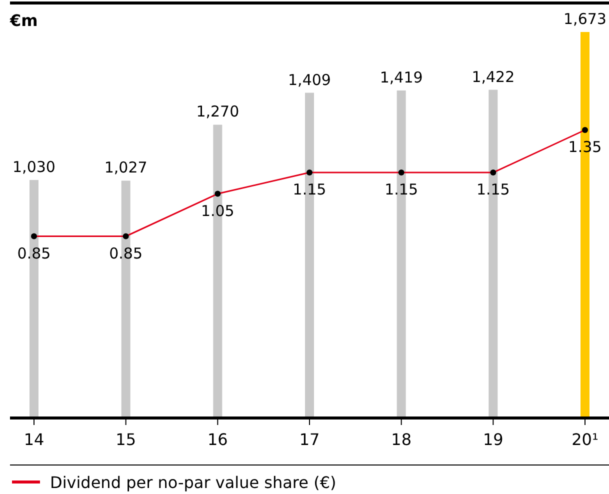 The height and width of the screenshot is (494, 609). Describe the element at coordinates (23, 20) in the screenshot. I see `y-axis-title: €m` at that location.